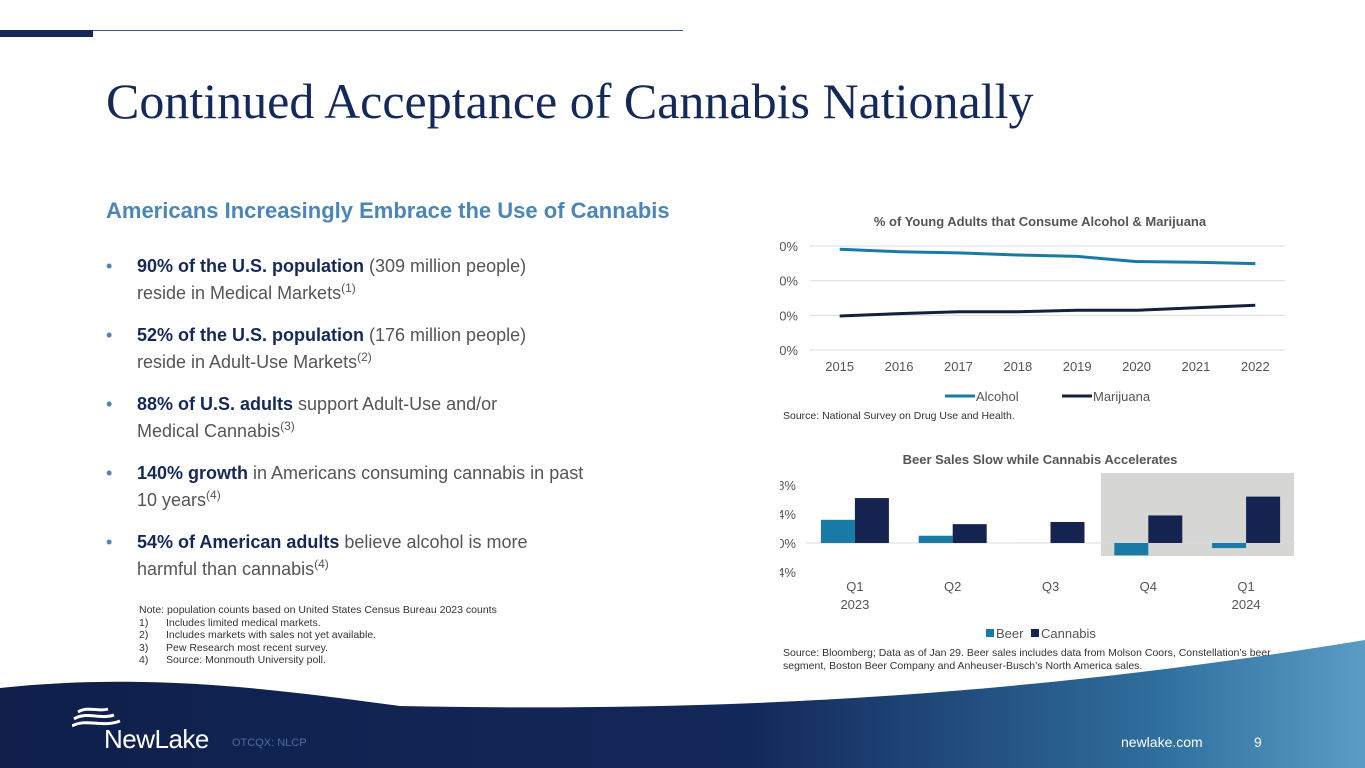 The width and height of the screenshot is (1365, 768). Describe the element at coordinates (156, 739) in the screenshot. I see `logo-text: NewLake` at that location.